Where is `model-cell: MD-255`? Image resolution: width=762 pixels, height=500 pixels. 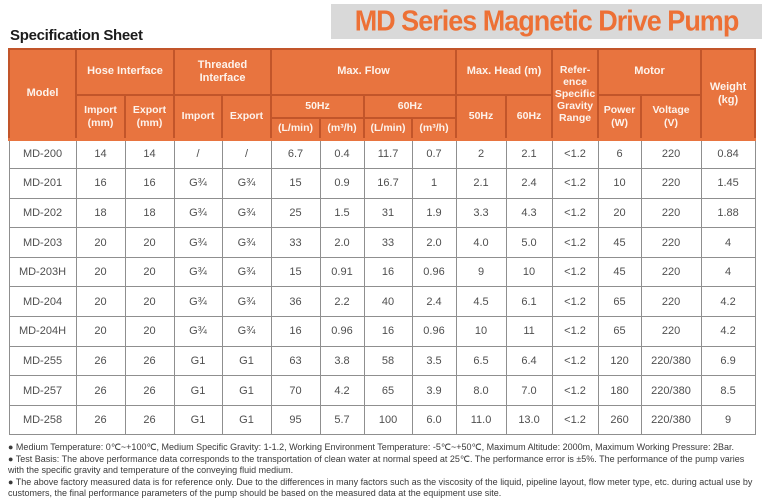 model-cell: MD-255 is located at coordinates (42, 361).